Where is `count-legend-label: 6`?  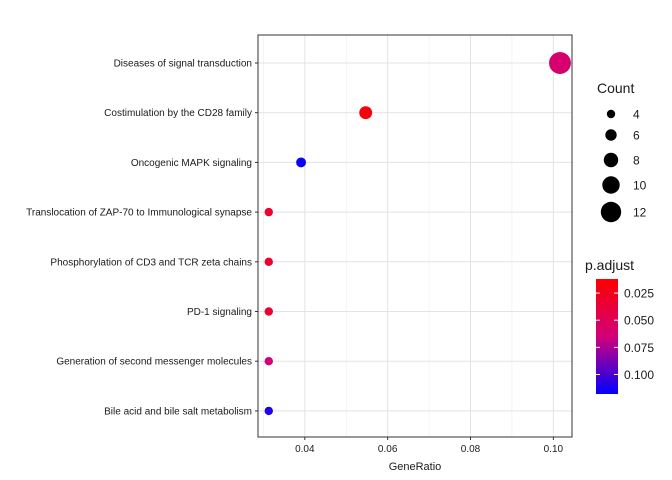 count-legend-label: 6 is located at coordinates (636, 136).